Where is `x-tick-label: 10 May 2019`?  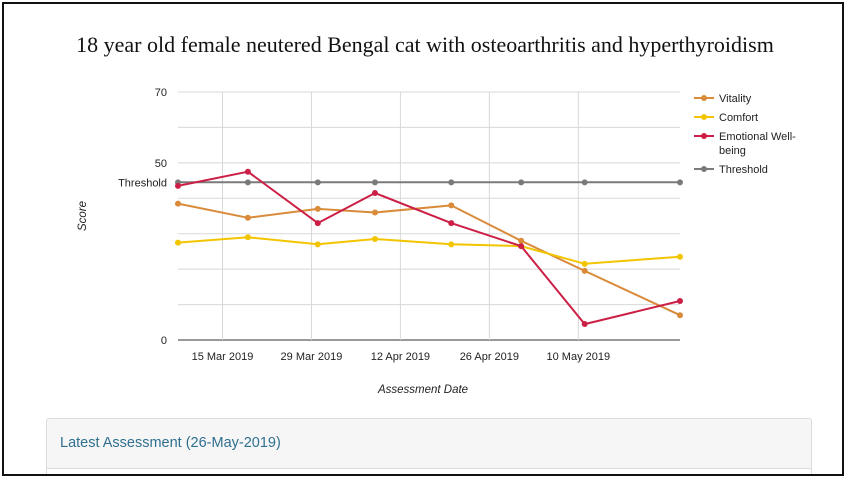
x-tick-label: 10 May 2019 is located at coordinates (579, 357).